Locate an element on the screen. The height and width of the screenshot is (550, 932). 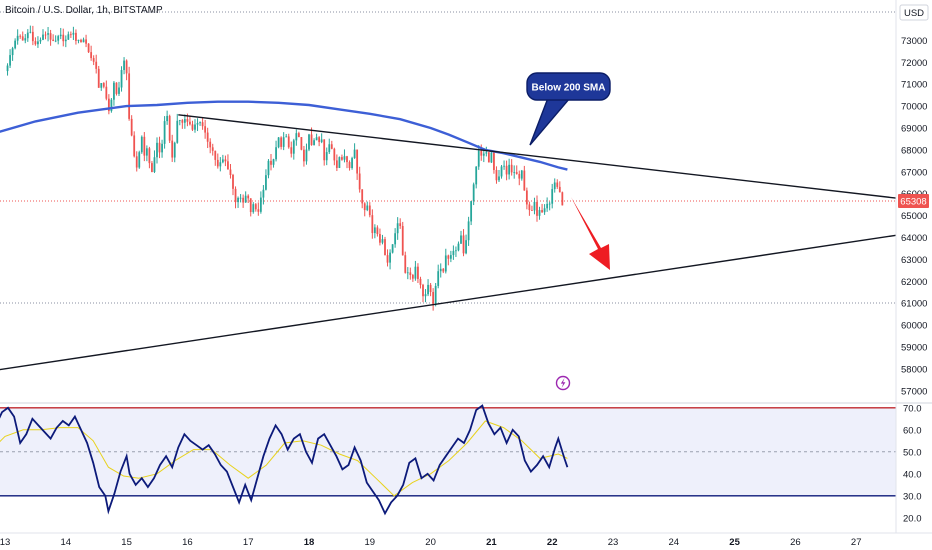
price-tick-label: 58000 is located at coordinates (914, 369).